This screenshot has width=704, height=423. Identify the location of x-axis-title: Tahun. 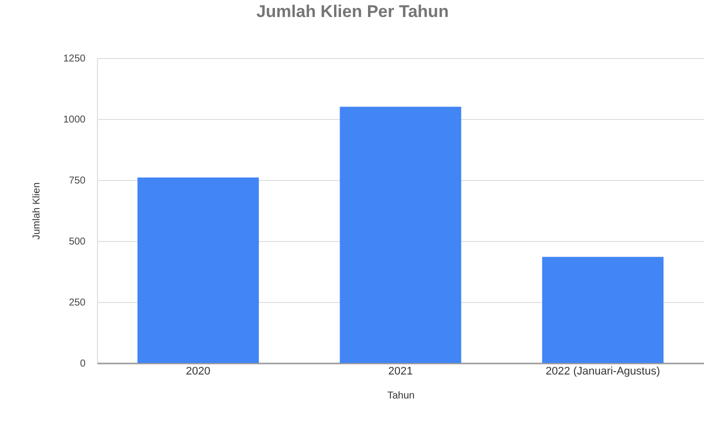
(401, 396).